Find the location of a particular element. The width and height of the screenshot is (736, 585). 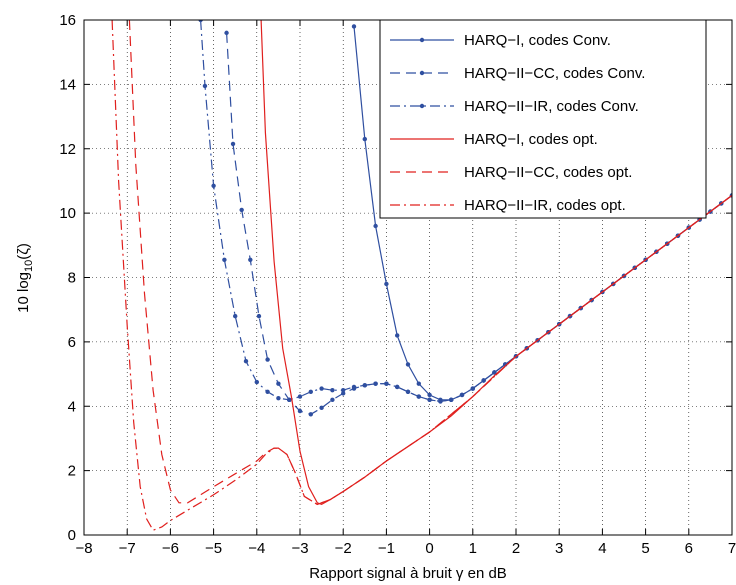

x-tick-label: 1 is located at coordinates (473, 548).